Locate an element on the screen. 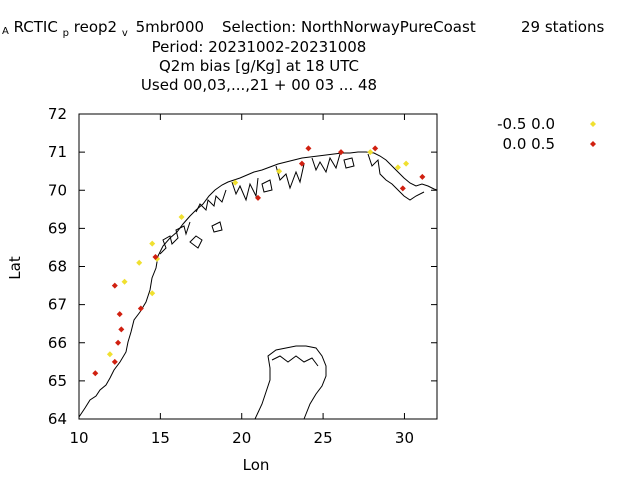  x-tick-label: 20 is located at coordinates (241, 438).